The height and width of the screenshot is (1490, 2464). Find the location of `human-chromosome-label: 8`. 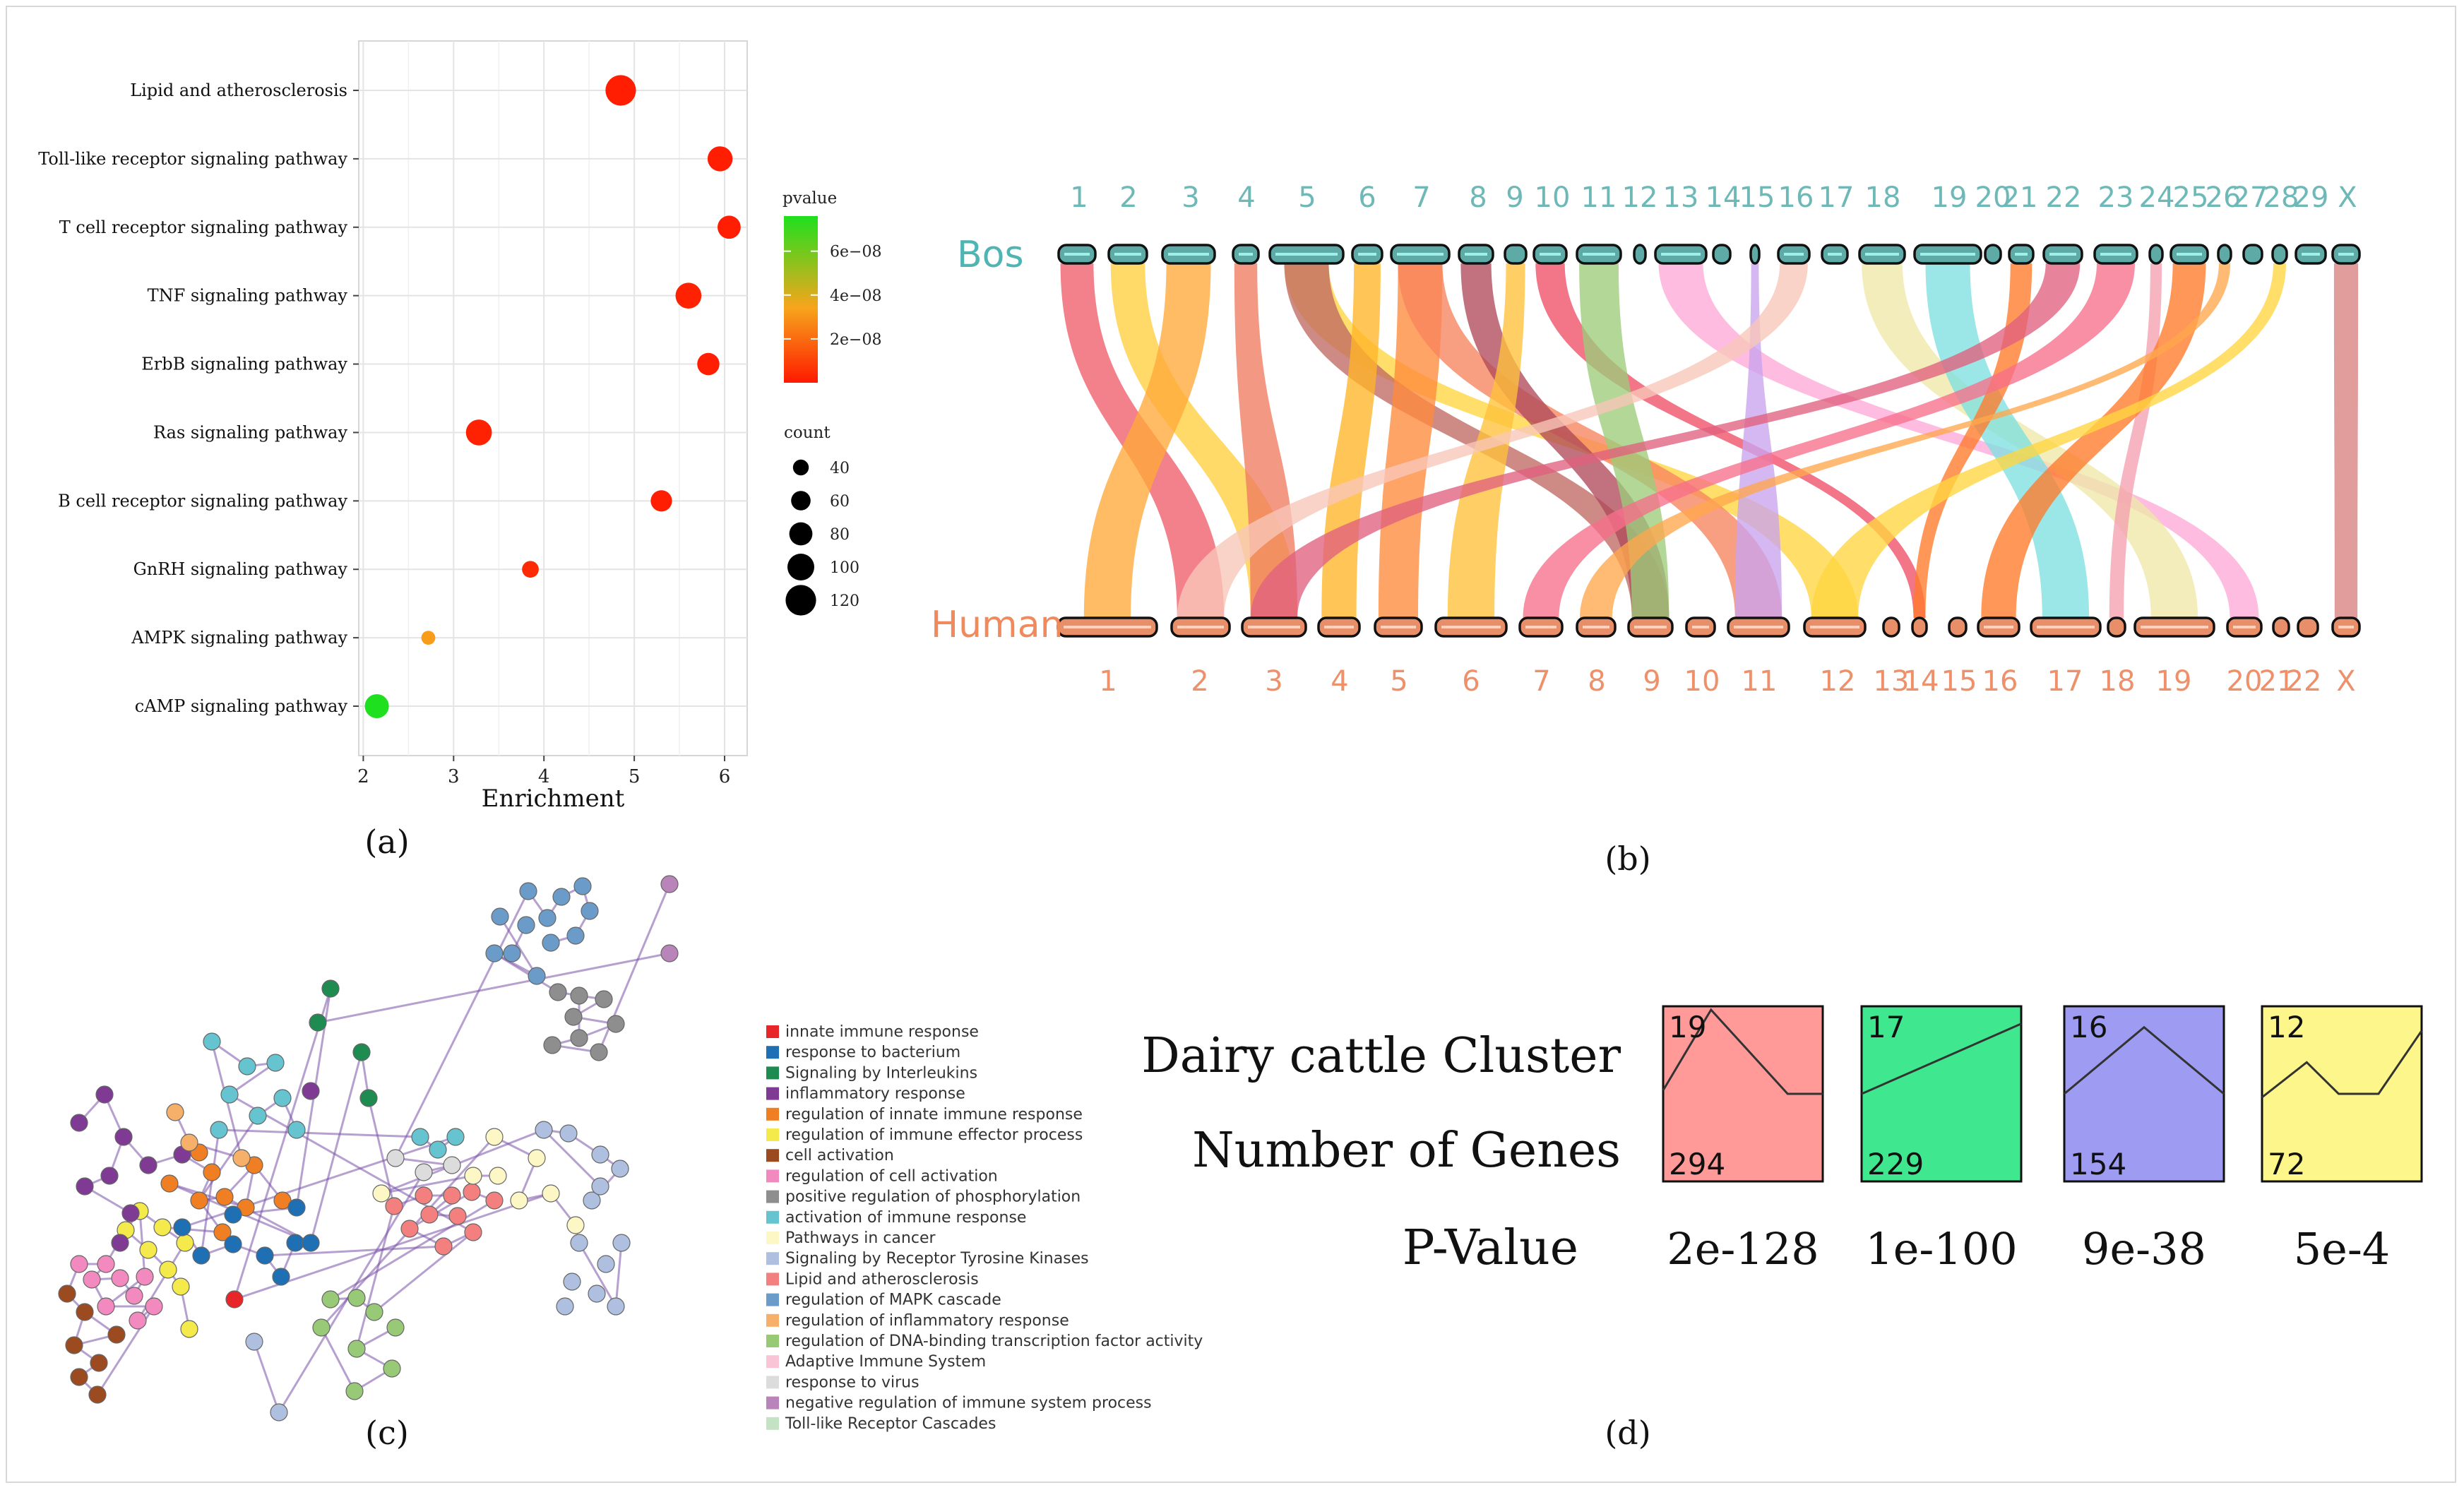

human-chromosome-label: 8 is located at coordinates (1596, 681).